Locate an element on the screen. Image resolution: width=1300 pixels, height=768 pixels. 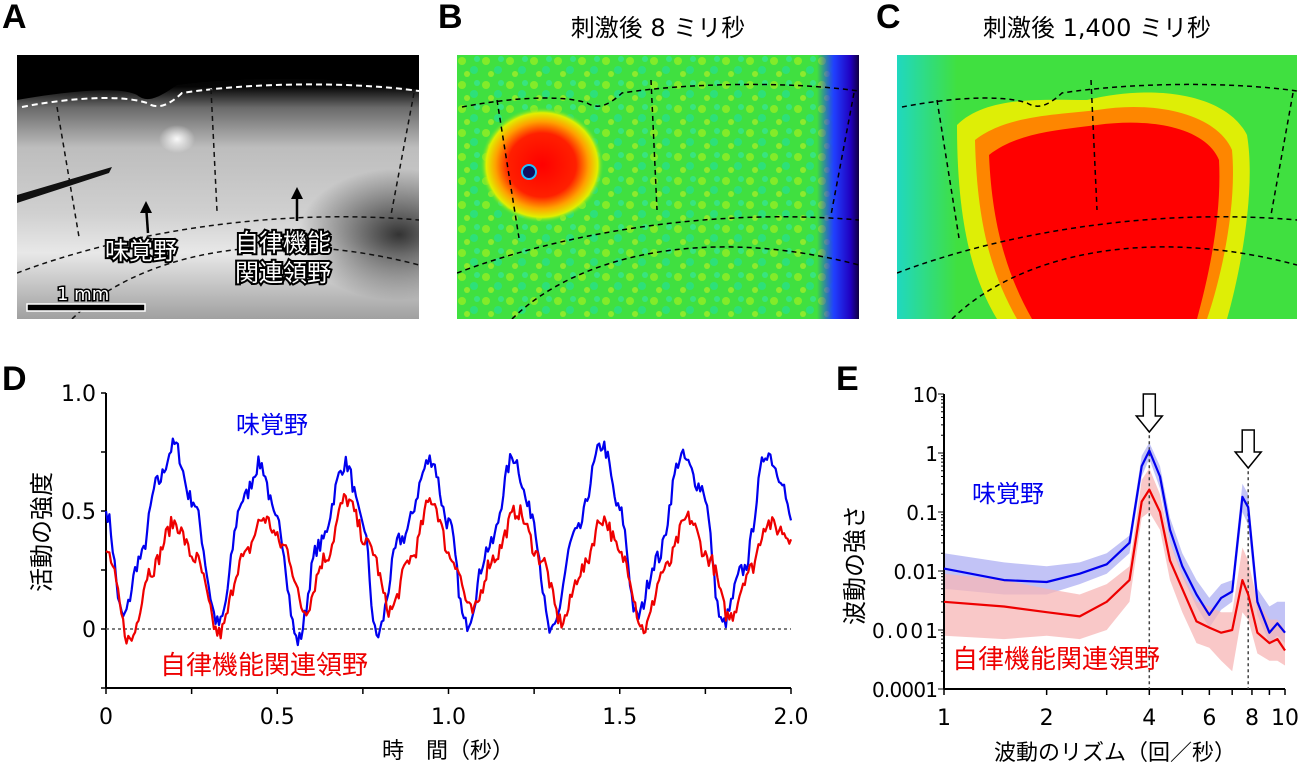
chart-e-lines is located at coordinates (1114, 550).